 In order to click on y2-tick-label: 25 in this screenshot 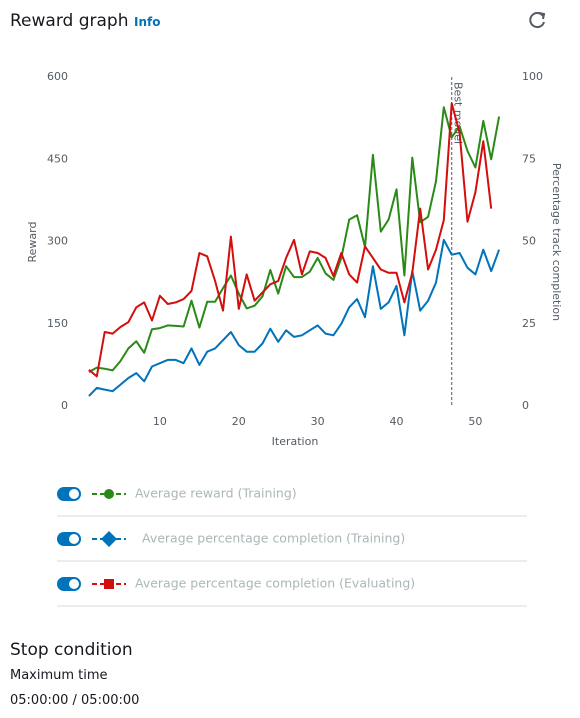, I will do `click(529, 323)`.